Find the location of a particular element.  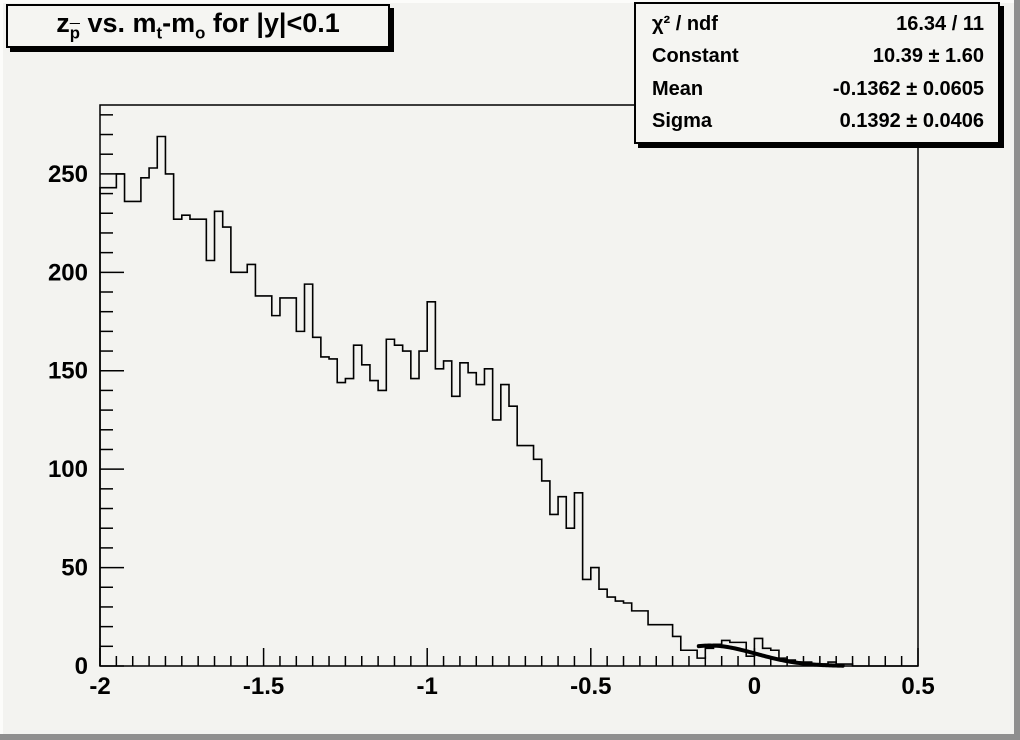

stat-label: Sigma is located at coordinates (682, 121).